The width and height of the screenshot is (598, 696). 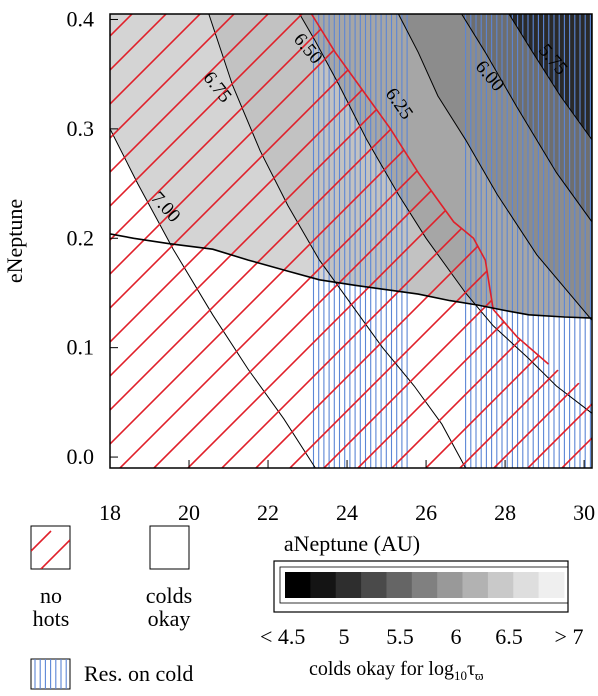 What do you see at coordinates (381, 669) in the screenshot?
I see `colorbar-title-main: colds okay for log` at bounding box center [381, 669].